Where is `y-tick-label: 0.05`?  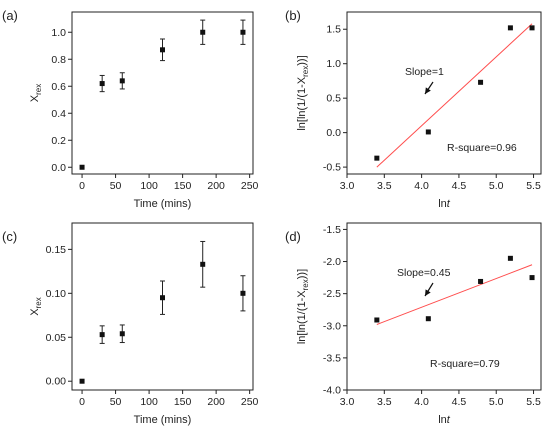
y-tick-label: 0.05 is located at coordinates (56, 338).